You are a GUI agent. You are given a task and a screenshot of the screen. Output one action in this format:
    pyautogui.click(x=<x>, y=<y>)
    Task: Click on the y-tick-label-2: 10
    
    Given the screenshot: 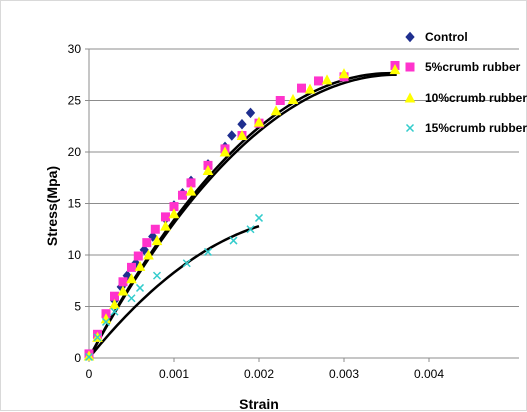 What is the action you would take?
    pyautogui.click(x=75, y=255)
    